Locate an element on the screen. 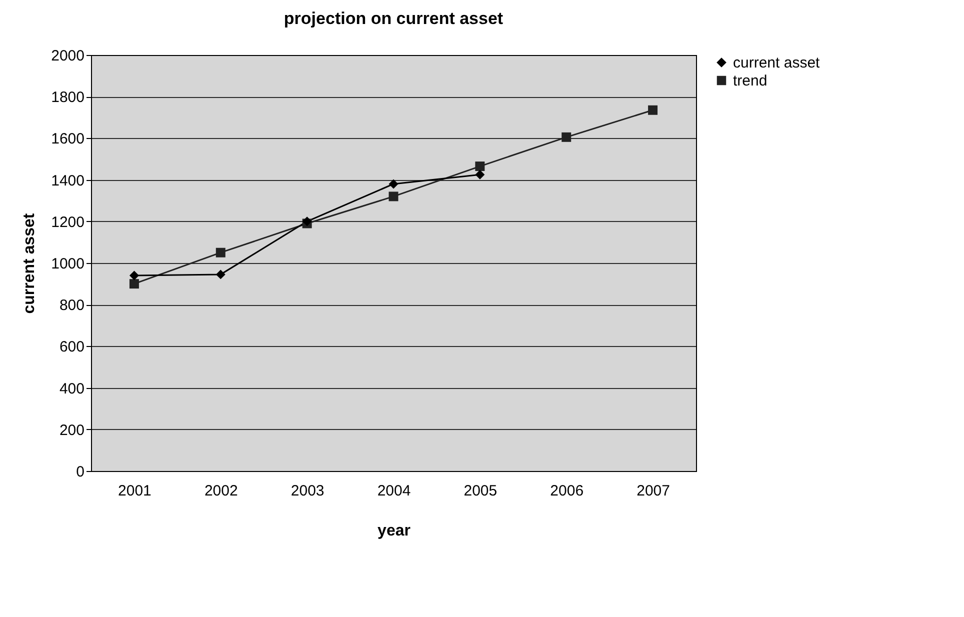 The height and width of the screenshot is (617, 964). y-tick-label: 800 is located at coordinates (71, 305).